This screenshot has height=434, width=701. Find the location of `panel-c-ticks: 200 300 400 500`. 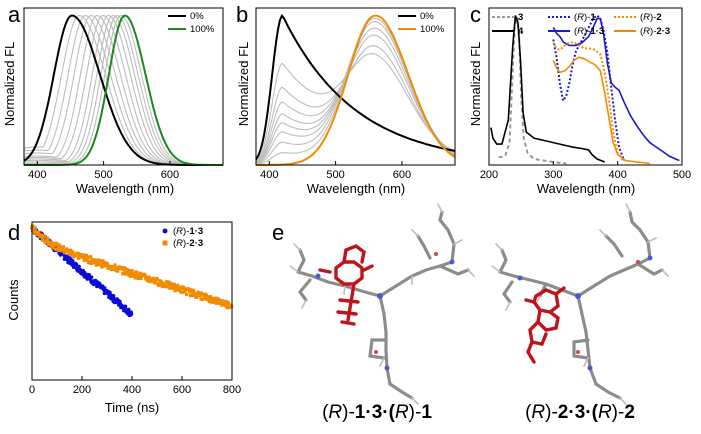

panel-c-ticks: 200 300 400 500 is located at coordinates (585, 171).